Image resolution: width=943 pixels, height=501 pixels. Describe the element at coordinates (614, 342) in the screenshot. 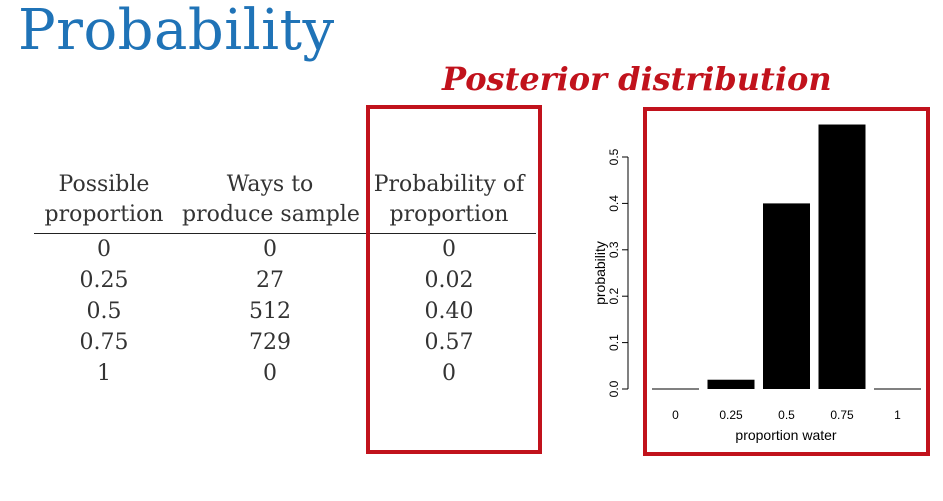

I see `y-tick-label: 0.1` at that location.